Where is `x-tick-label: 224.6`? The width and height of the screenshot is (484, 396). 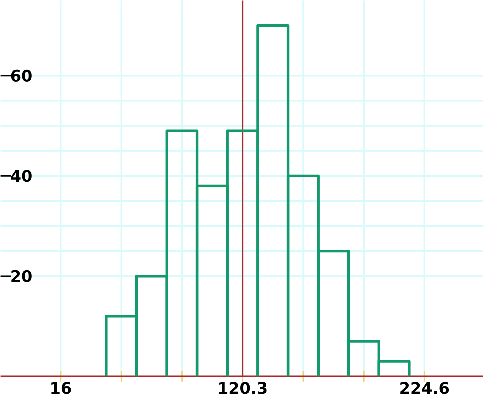
x-tick-label: 224.6 is located at coordinates (425, 388).